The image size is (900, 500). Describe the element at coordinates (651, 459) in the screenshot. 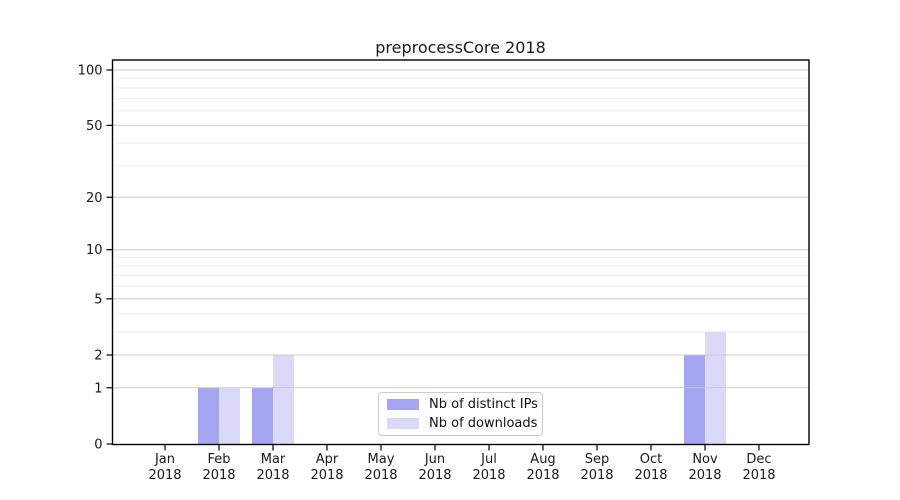

I see `x-tick-label-month-oct: Oct` at that location.